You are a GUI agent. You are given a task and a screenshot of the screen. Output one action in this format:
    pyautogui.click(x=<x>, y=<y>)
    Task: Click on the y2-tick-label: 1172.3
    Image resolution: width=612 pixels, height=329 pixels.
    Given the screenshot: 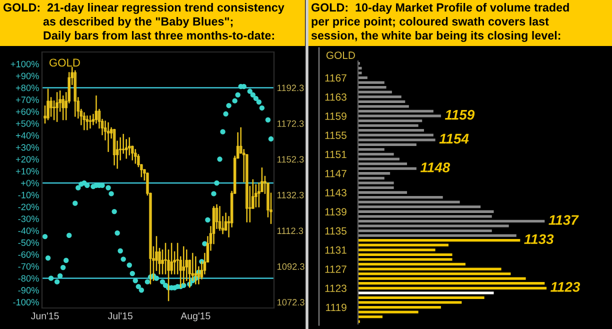 What is the action you would take?
    pyautogui.click(x=290, y=123)
    